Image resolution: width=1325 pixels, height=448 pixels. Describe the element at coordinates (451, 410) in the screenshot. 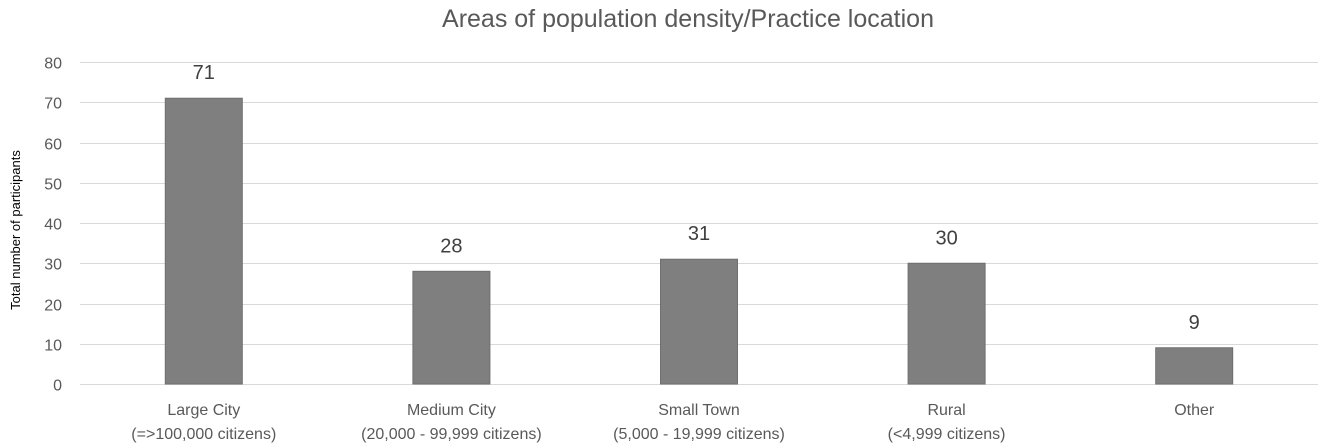

I see `x-tick-label: Medium City` at that location.